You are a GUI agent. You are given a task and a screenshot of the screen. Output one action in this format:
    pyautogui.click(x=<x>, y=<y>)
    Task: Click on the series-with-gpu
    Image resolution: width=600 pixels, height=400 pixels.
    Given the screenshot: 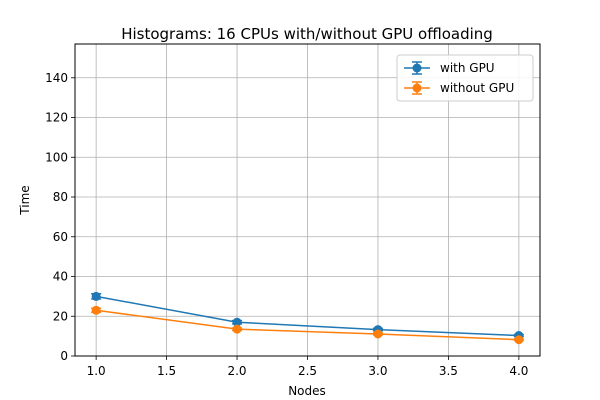 What is the action you would take?
    pyautogui.click(x=307, y=316)
    